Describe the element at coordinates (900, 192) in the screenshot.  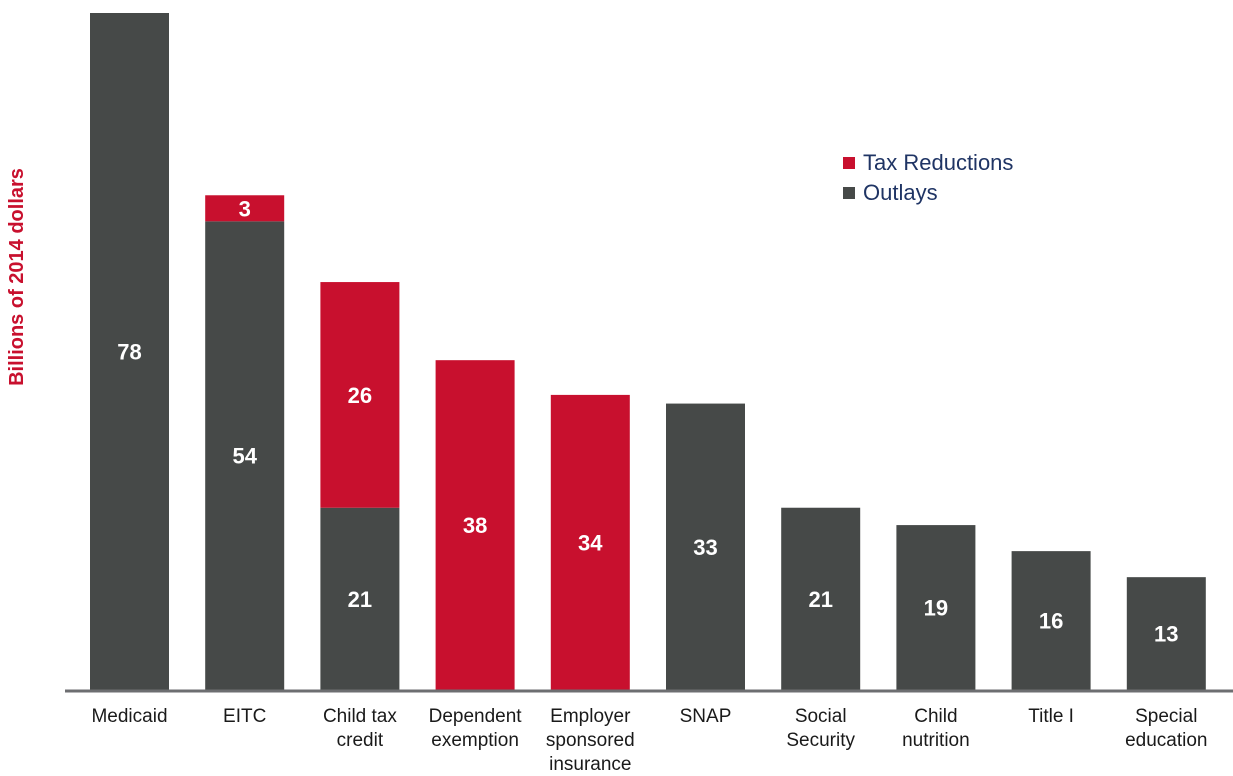
I see `legend-label-outlays: Outlays` at that location.